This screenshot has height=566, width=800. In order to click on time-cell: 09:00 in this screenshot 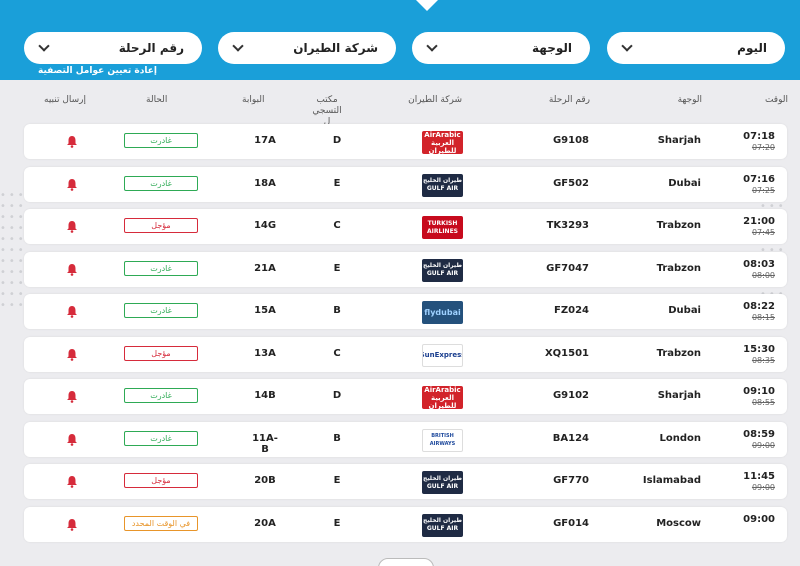, I will do `click(752, 519)`.